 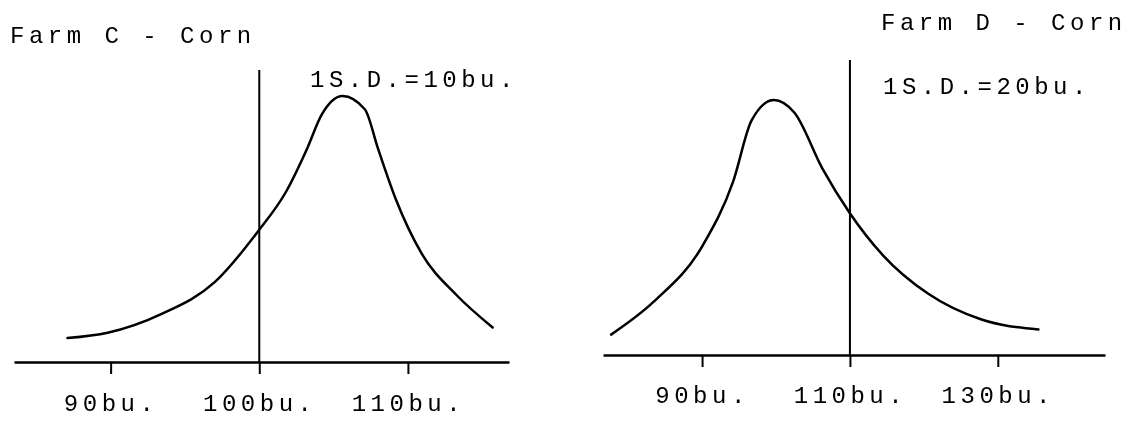 I want to click on chart-title: Farm C - Corn, so click(x=133, y=36).